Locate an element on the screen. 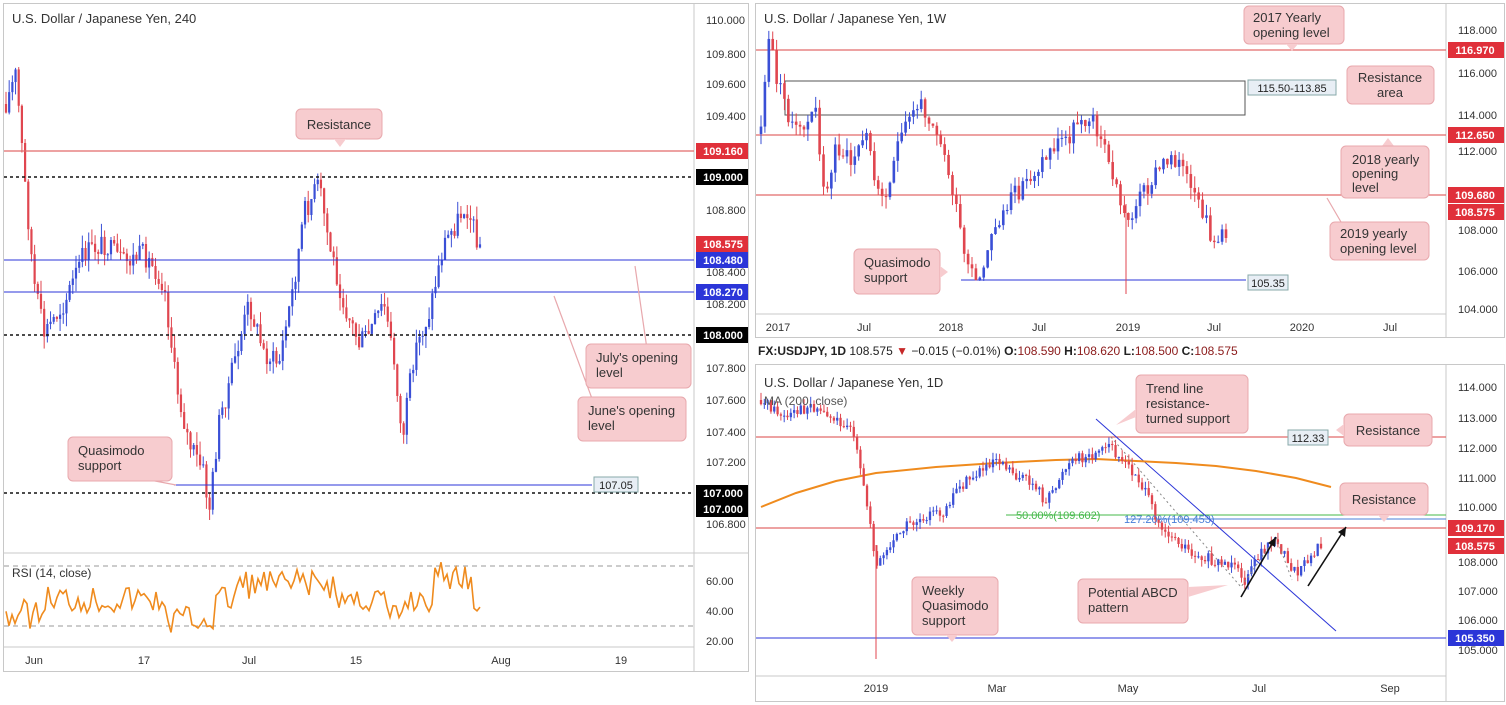 This screenshot has height=705, width=1506. yearly-2018-line2: opening is located at coordinates (1375, 173).